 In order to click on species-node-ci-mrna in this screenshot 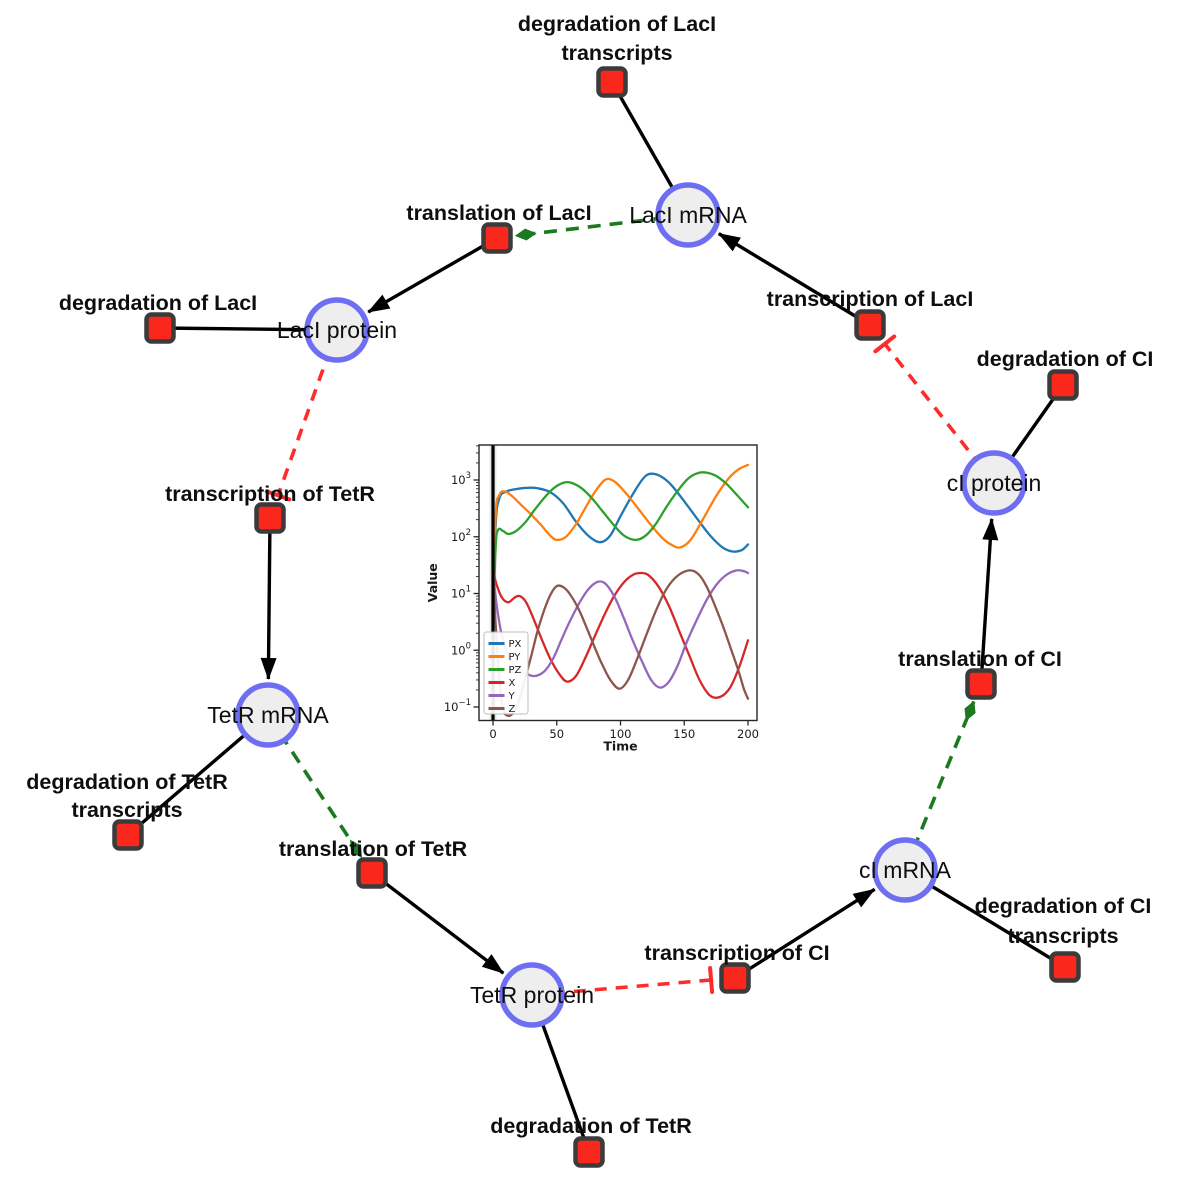, I will do `click(905, 870)`.